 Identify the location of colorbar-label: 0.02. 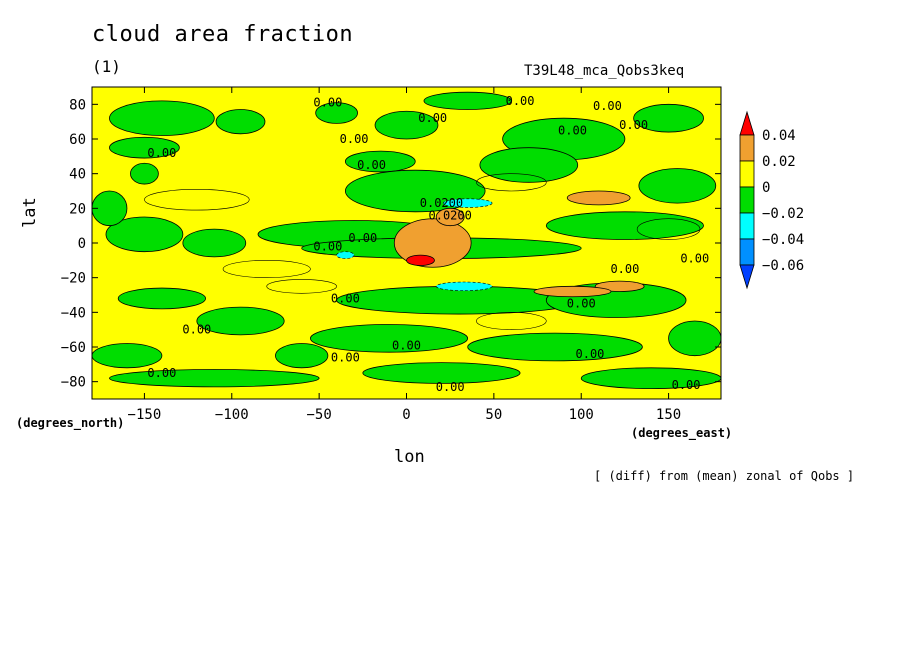
(779, 162).